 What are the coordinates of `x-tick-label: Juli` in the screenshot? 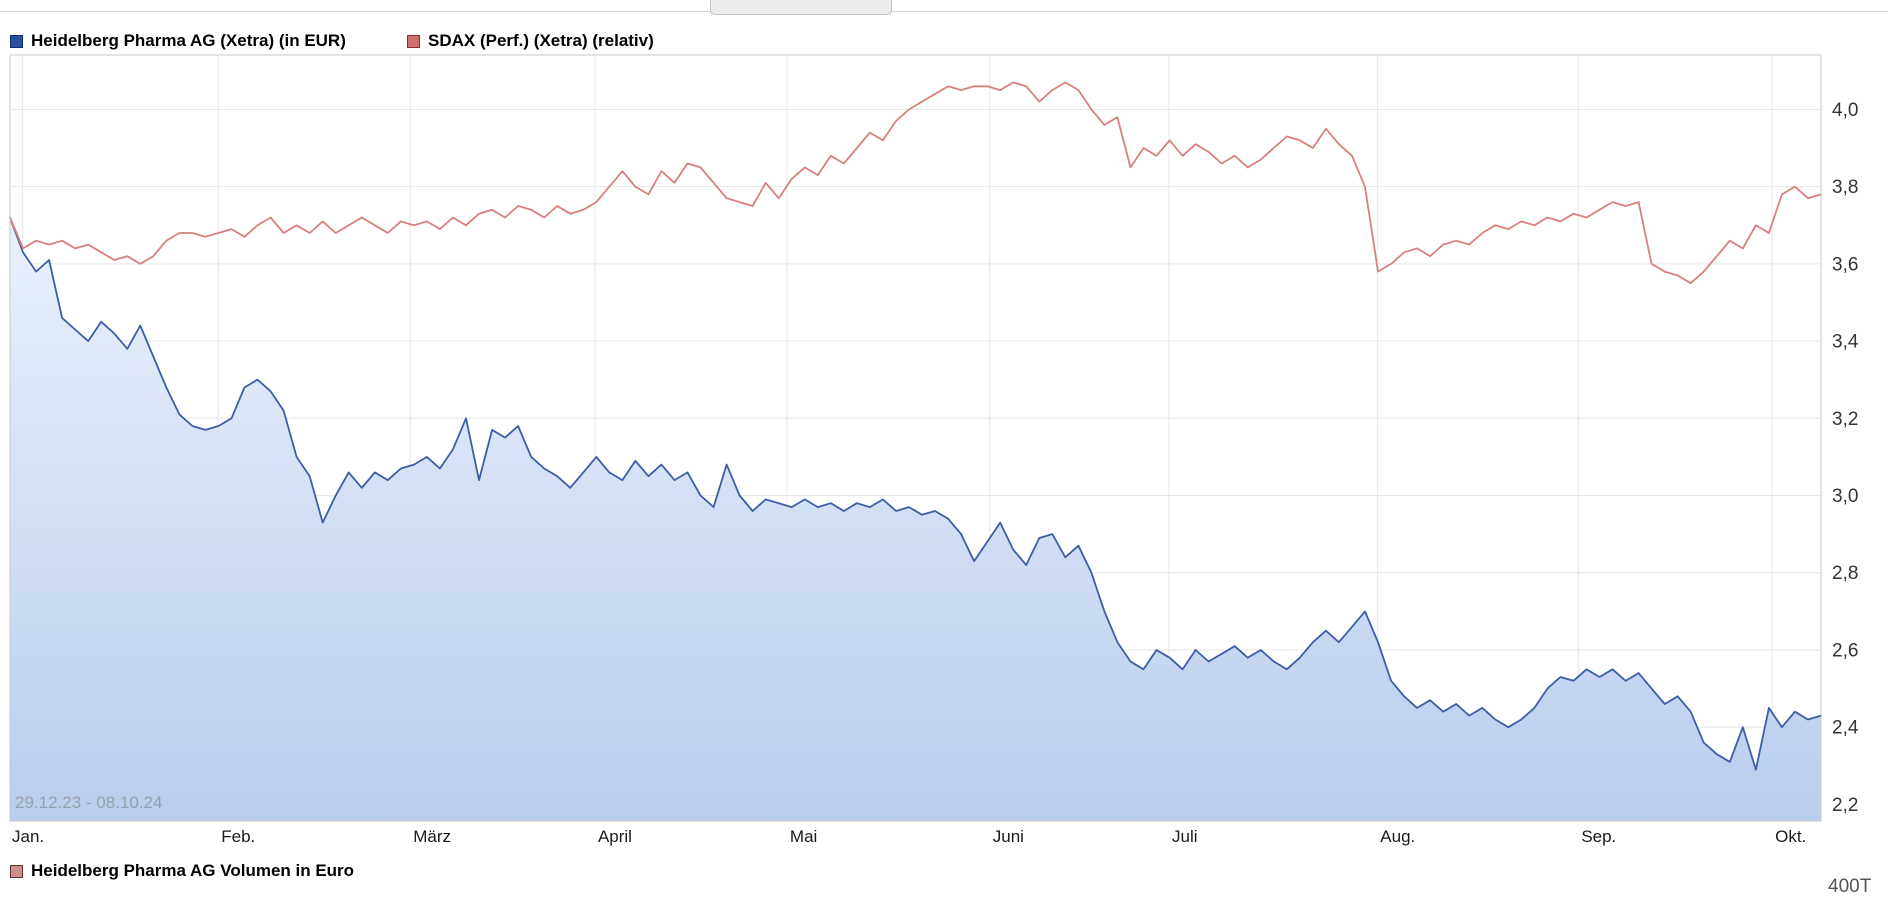 It's located at (1185, 836).